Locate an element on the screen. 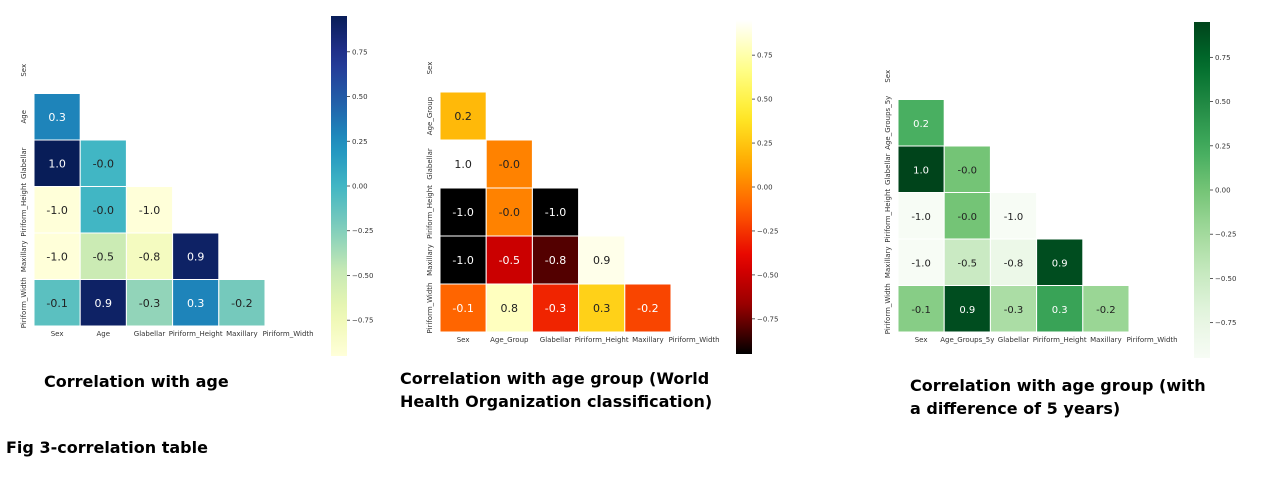 This screenshot has height=478, width=1287. x-tick-label: Piriform_Height is located at coordinates (602, 340).